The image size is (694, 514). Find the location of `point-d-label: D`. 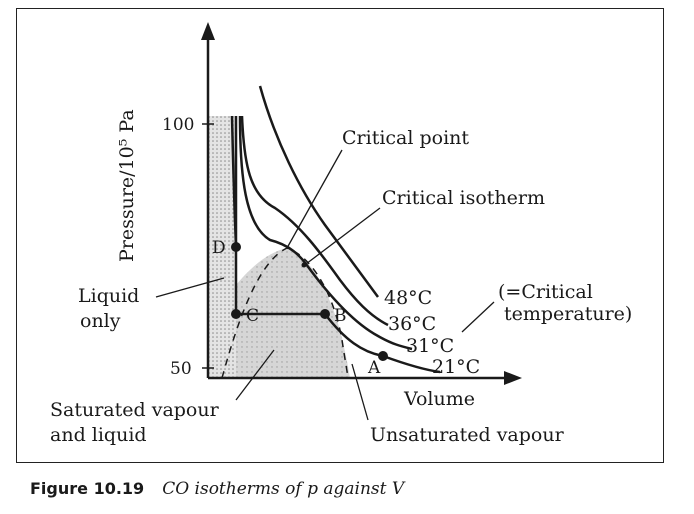

point-d-label: D is located at coordinates (219, 248).